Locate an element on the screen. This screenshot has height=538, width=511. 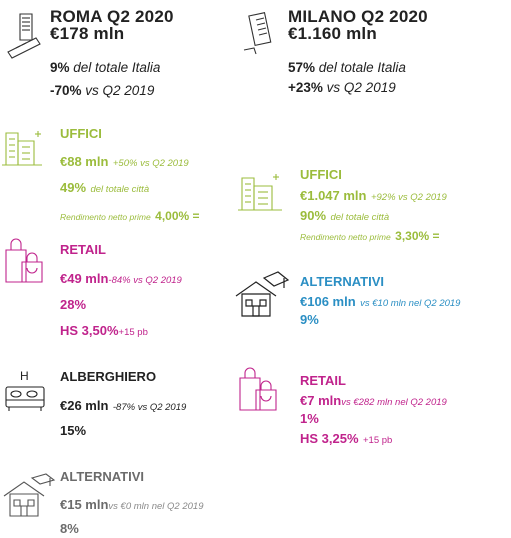
milano-alternativi-share: 9% is located at coordinates (309, 319).